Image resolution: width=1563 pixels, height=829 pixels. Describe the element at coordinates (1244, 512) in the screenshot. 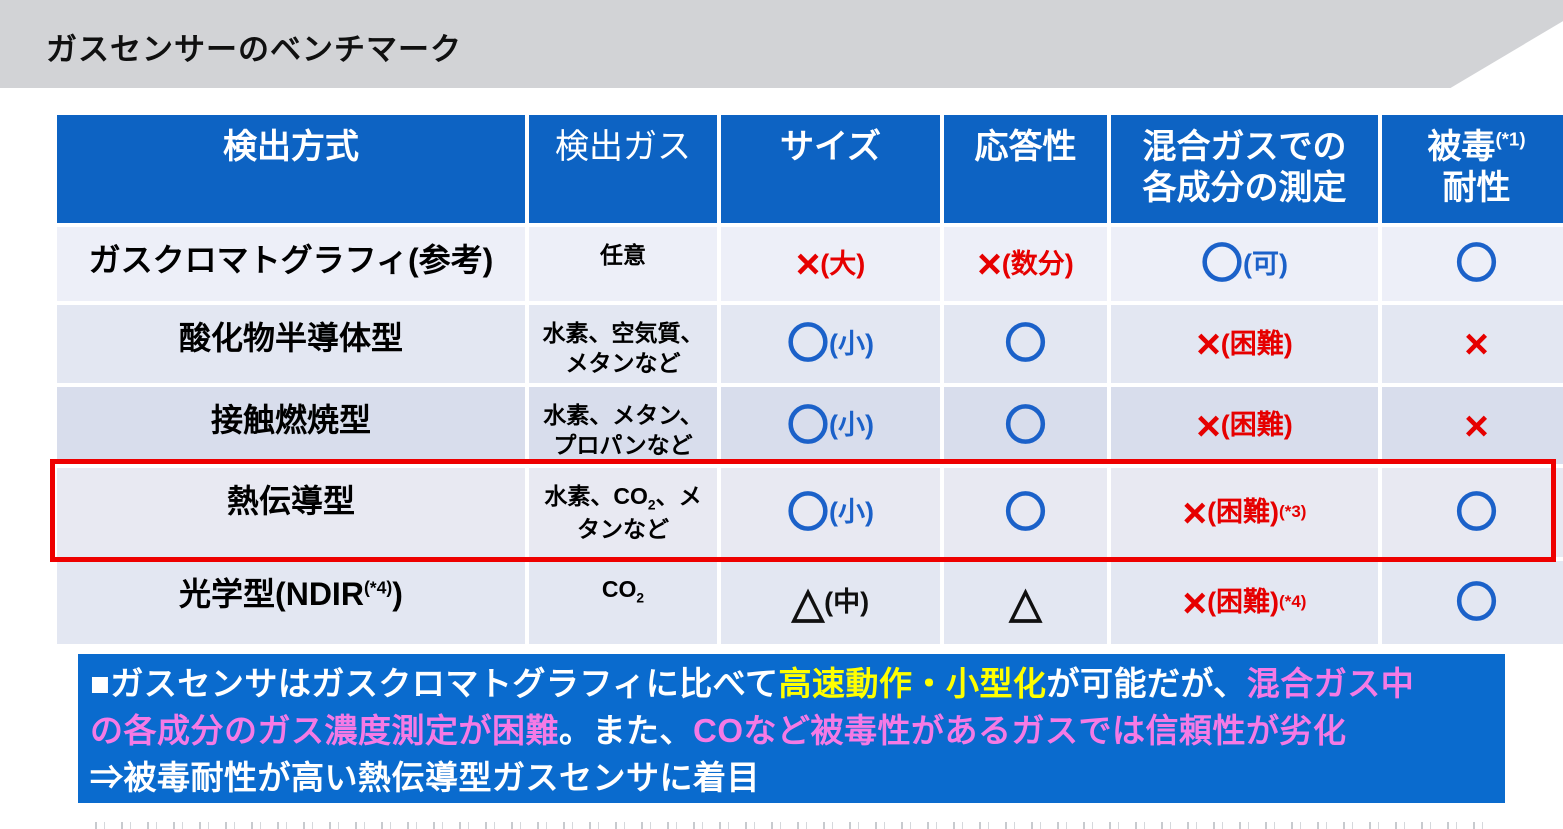

I see `row-3-mixed: × (困難) (*3)` at that location.